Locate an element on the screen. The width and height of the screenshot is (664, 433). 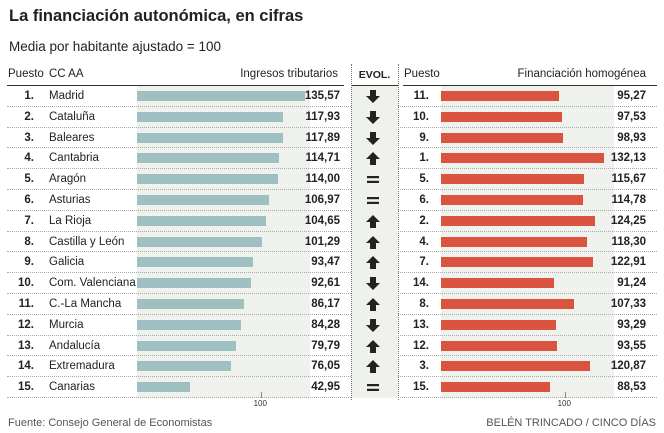
rank-left: 14. is located at coordinates (26, 366).